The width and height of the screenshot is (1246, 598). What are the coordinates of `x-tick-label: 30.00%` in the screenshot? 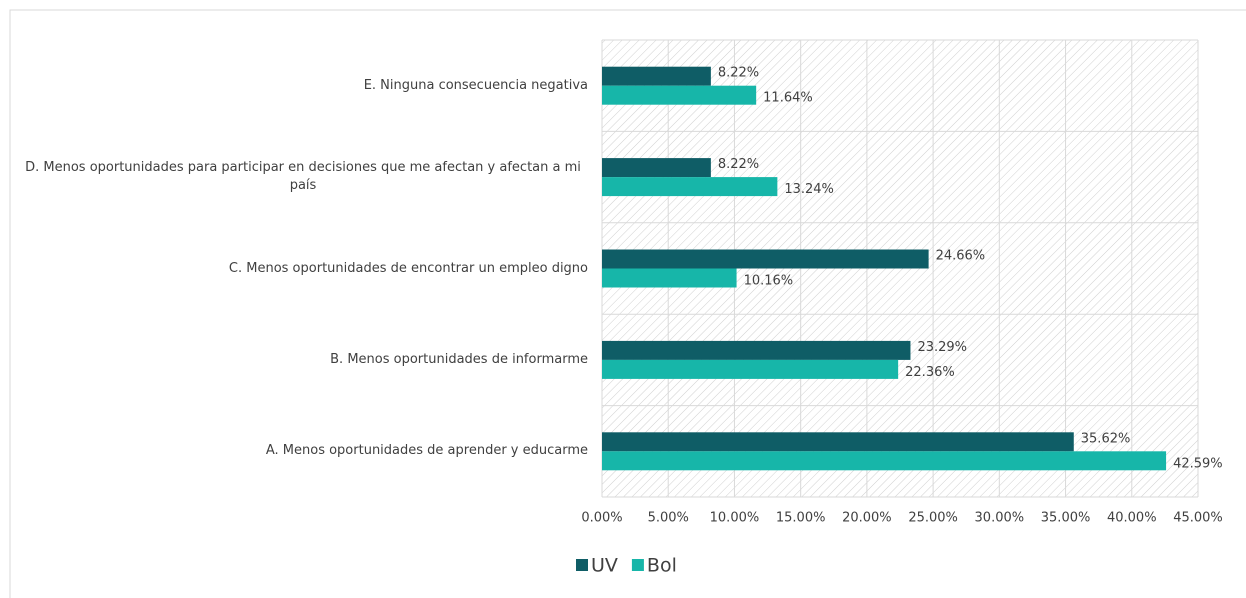 It's located at (1000, 518).